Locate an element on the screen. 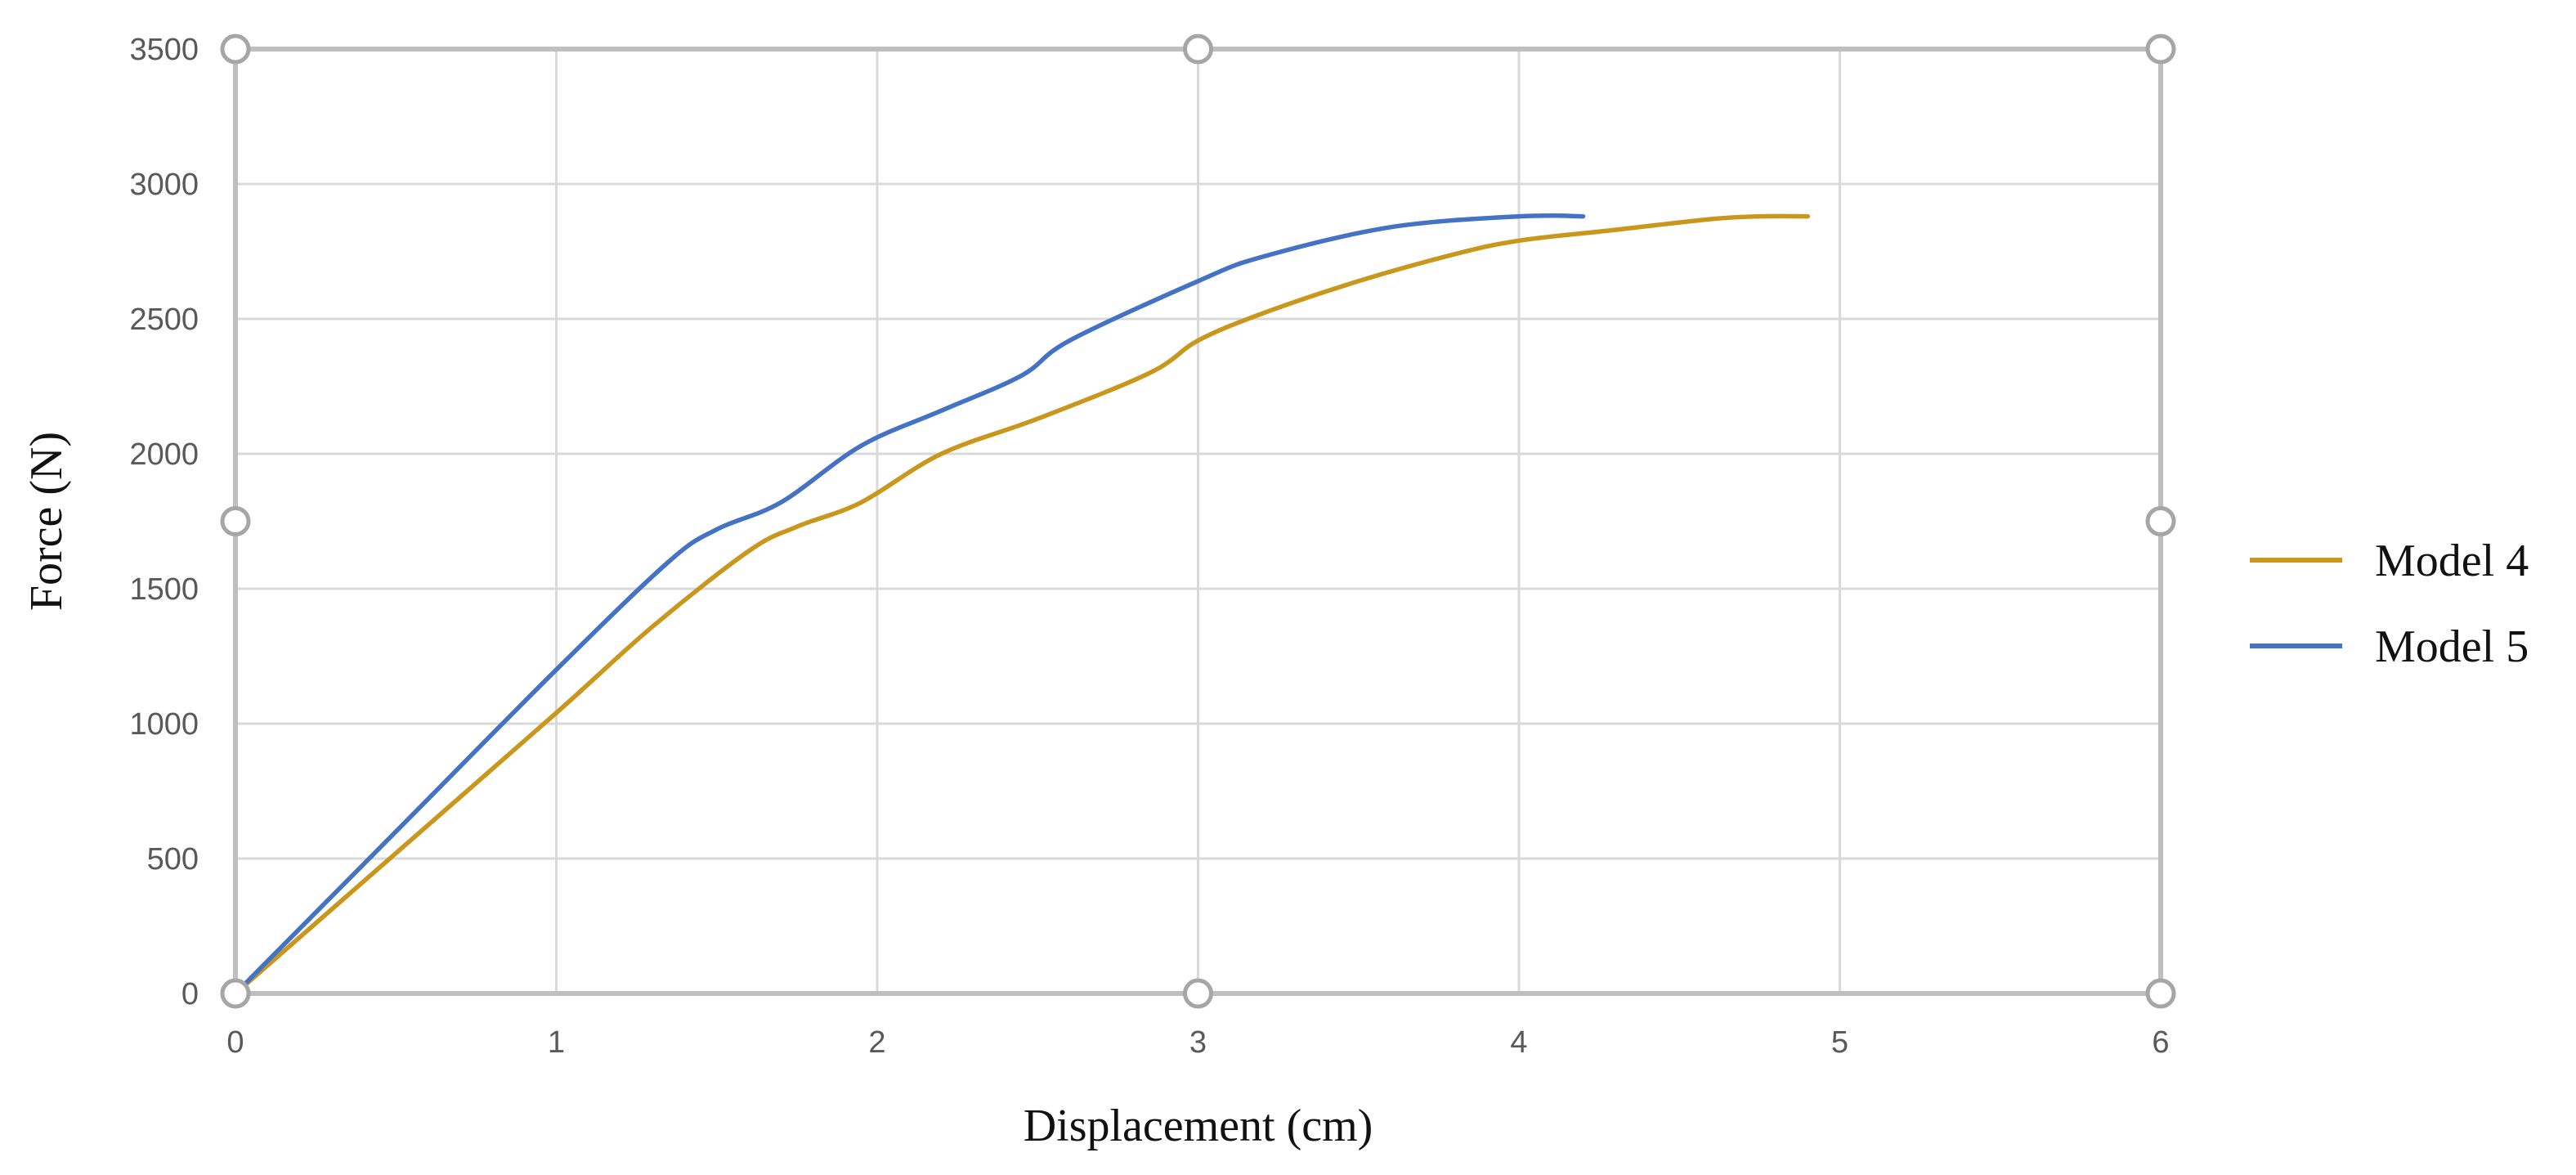 Image resolution: width=2576 pixels, height=1175 pixels. x-tick-label: 6 is located at coordinates (2161, 1042).